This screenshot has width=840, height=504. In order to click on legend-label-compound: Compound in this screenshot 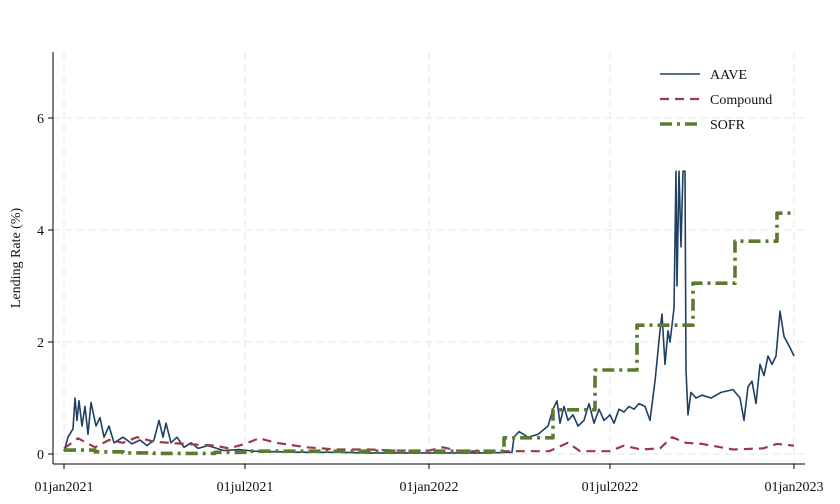, I will do `click(741, 100)`.